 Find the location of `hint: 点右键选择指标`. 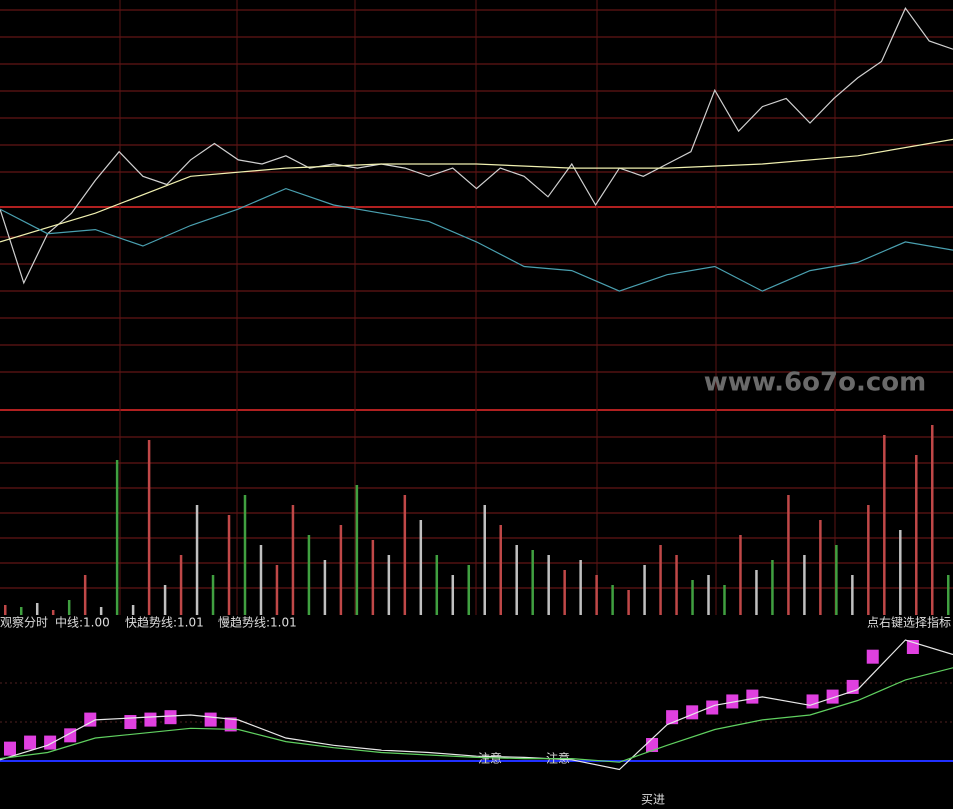

hint: 点右键选择指标 is located at coordinates (909, 622).